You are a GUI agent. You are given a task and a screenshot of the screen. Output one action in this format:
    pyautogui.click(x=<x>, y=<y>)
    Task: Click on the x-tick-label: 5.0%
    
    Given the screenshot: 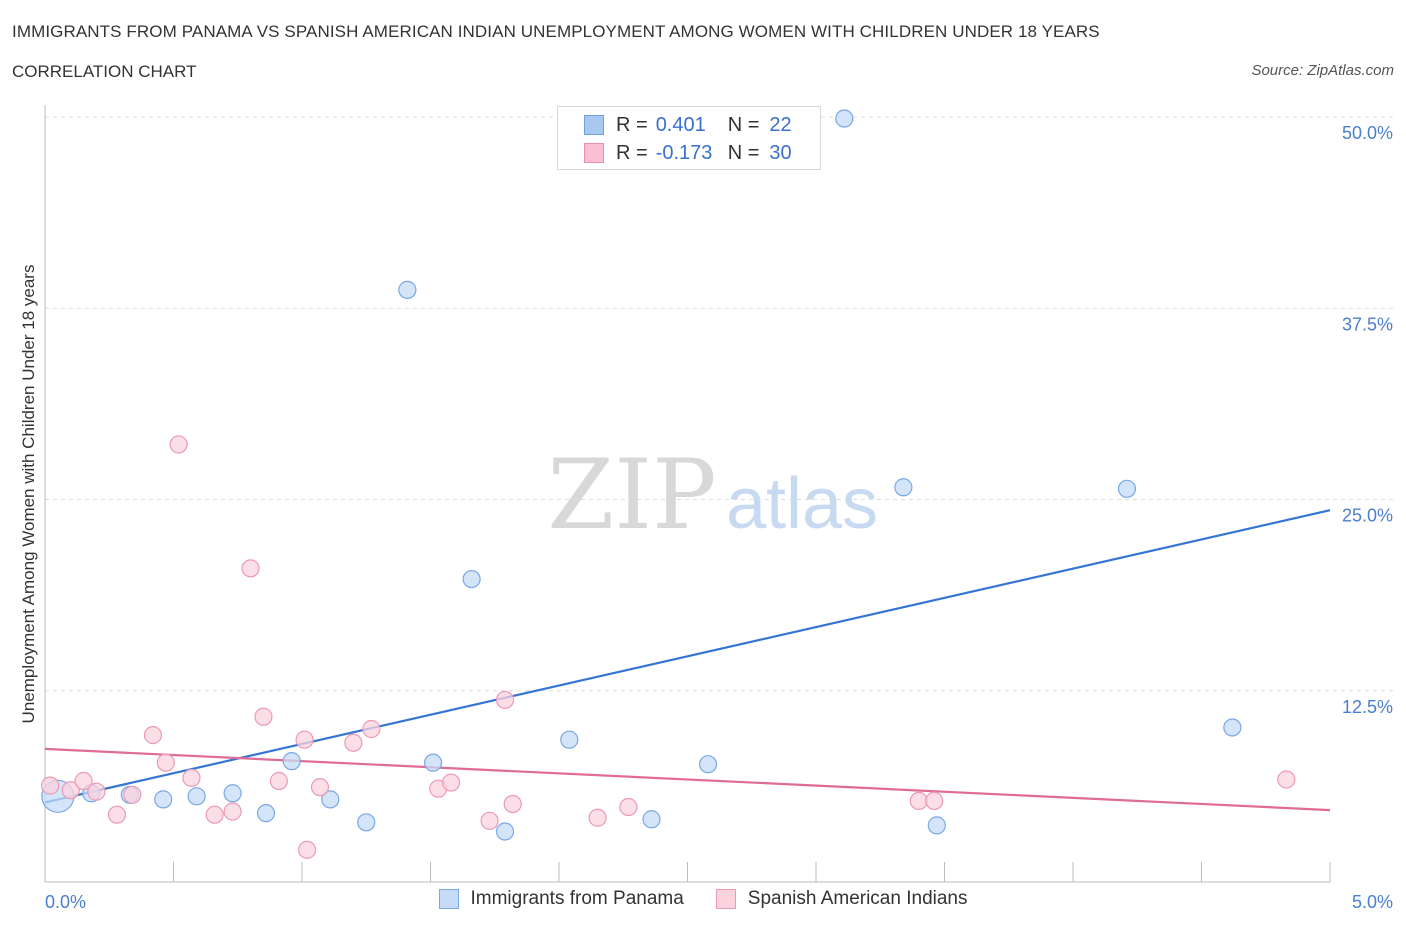 What is the action you would take?
    pyautogui.click(x=1372, y=902)
    